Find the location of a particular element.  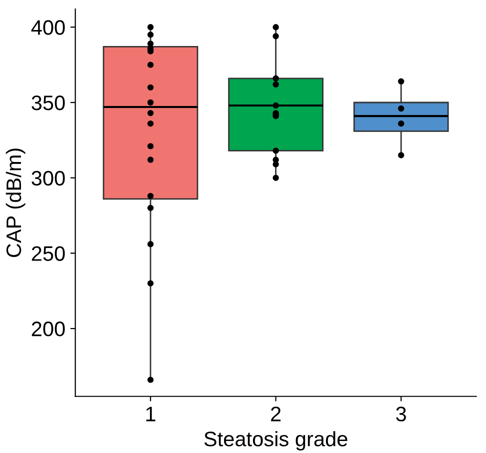

x-tick-label: 1 is located at coordinates (151, 414).